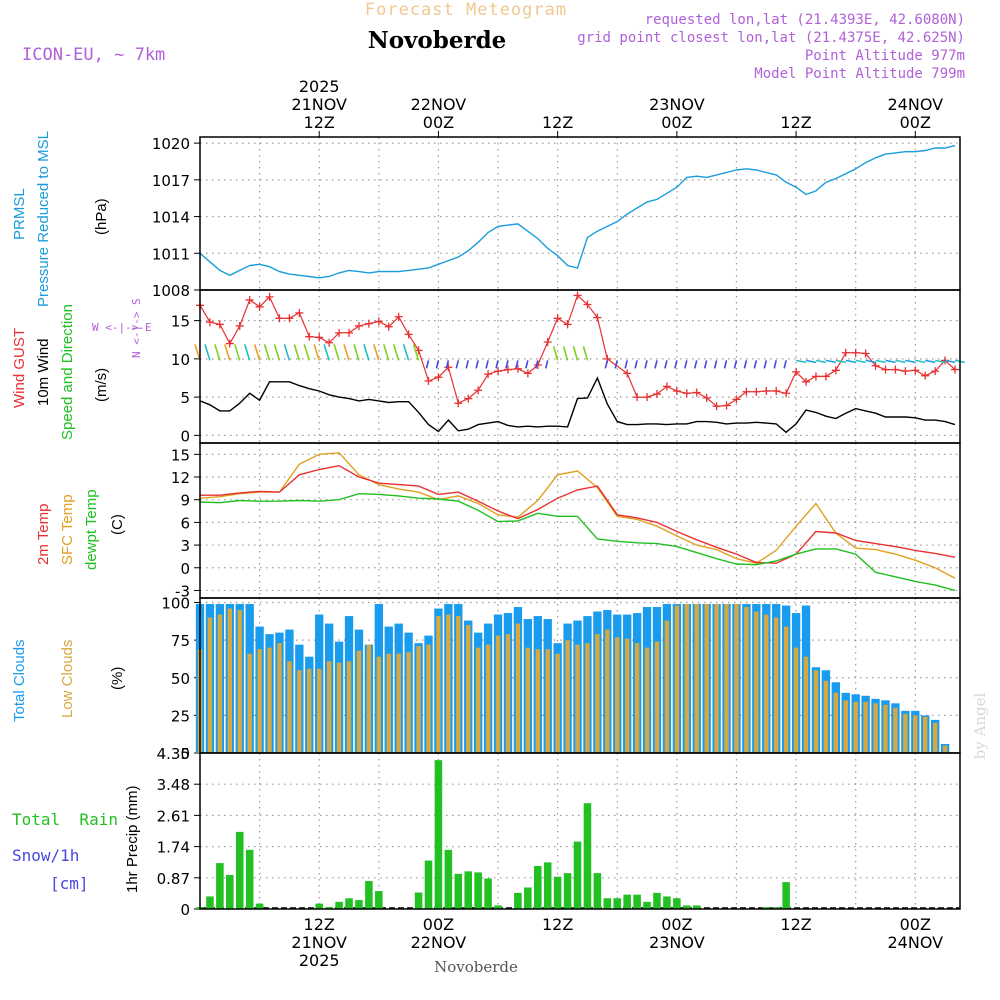 This screenshot has height=1000, width=1000. Describe the element at coordinates (101, 216) in the screenshot. I see `pressure-unit: (hPa)` at that location.